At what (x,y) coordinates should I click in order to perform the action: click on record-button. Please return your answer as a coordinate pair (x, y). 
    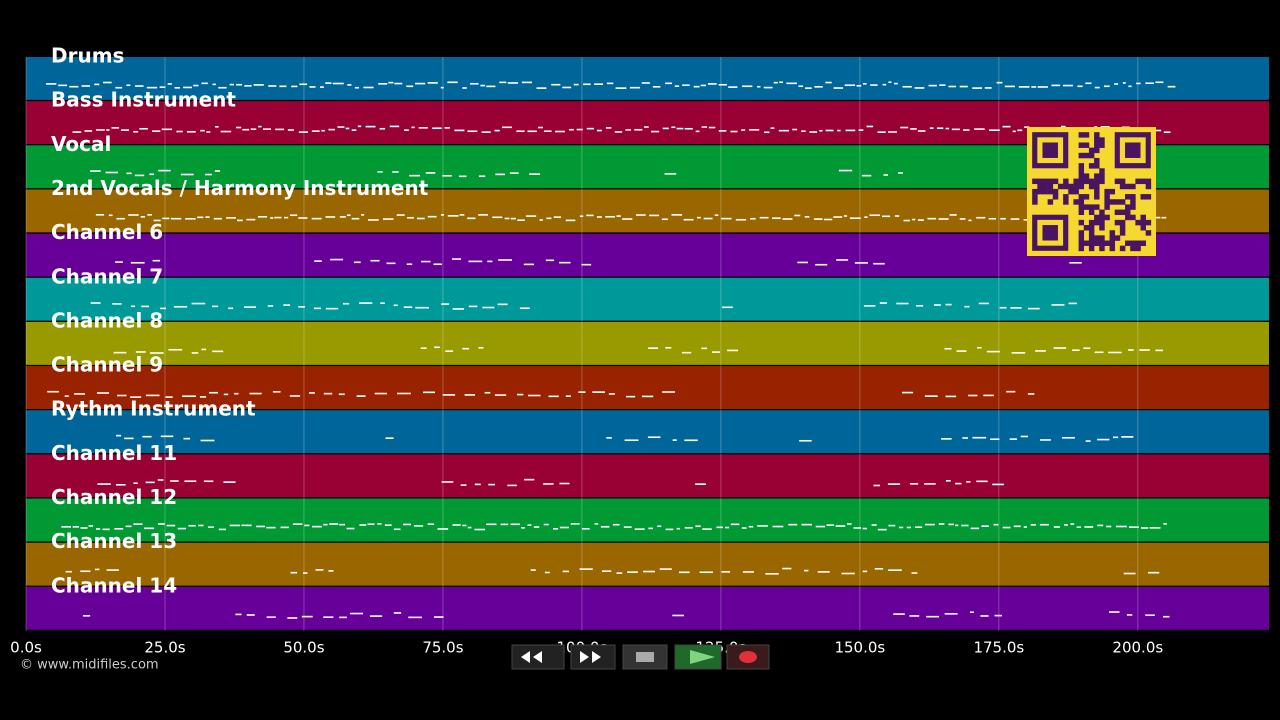
    Looking at the image, I should click on (748, 657).